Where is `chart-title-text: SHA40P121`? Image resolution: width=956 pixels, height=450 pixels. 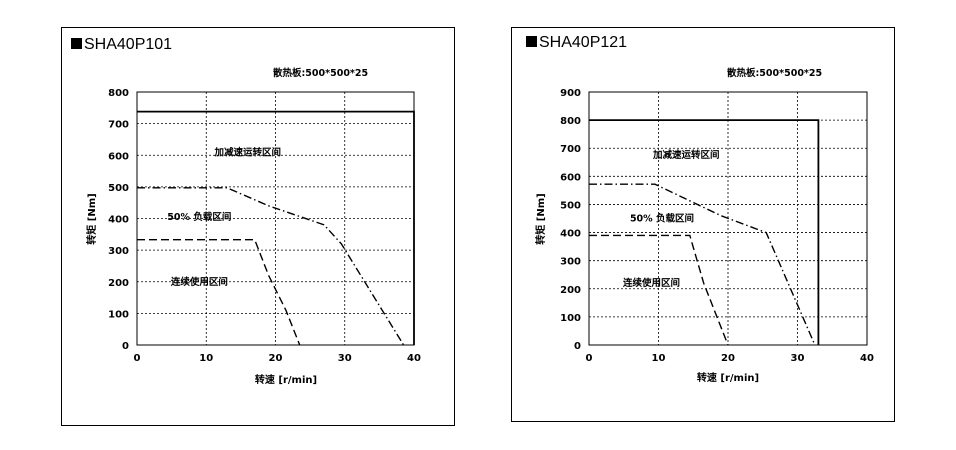
chart-title-text: SHA40P121 is located at coordinates (583, 42).